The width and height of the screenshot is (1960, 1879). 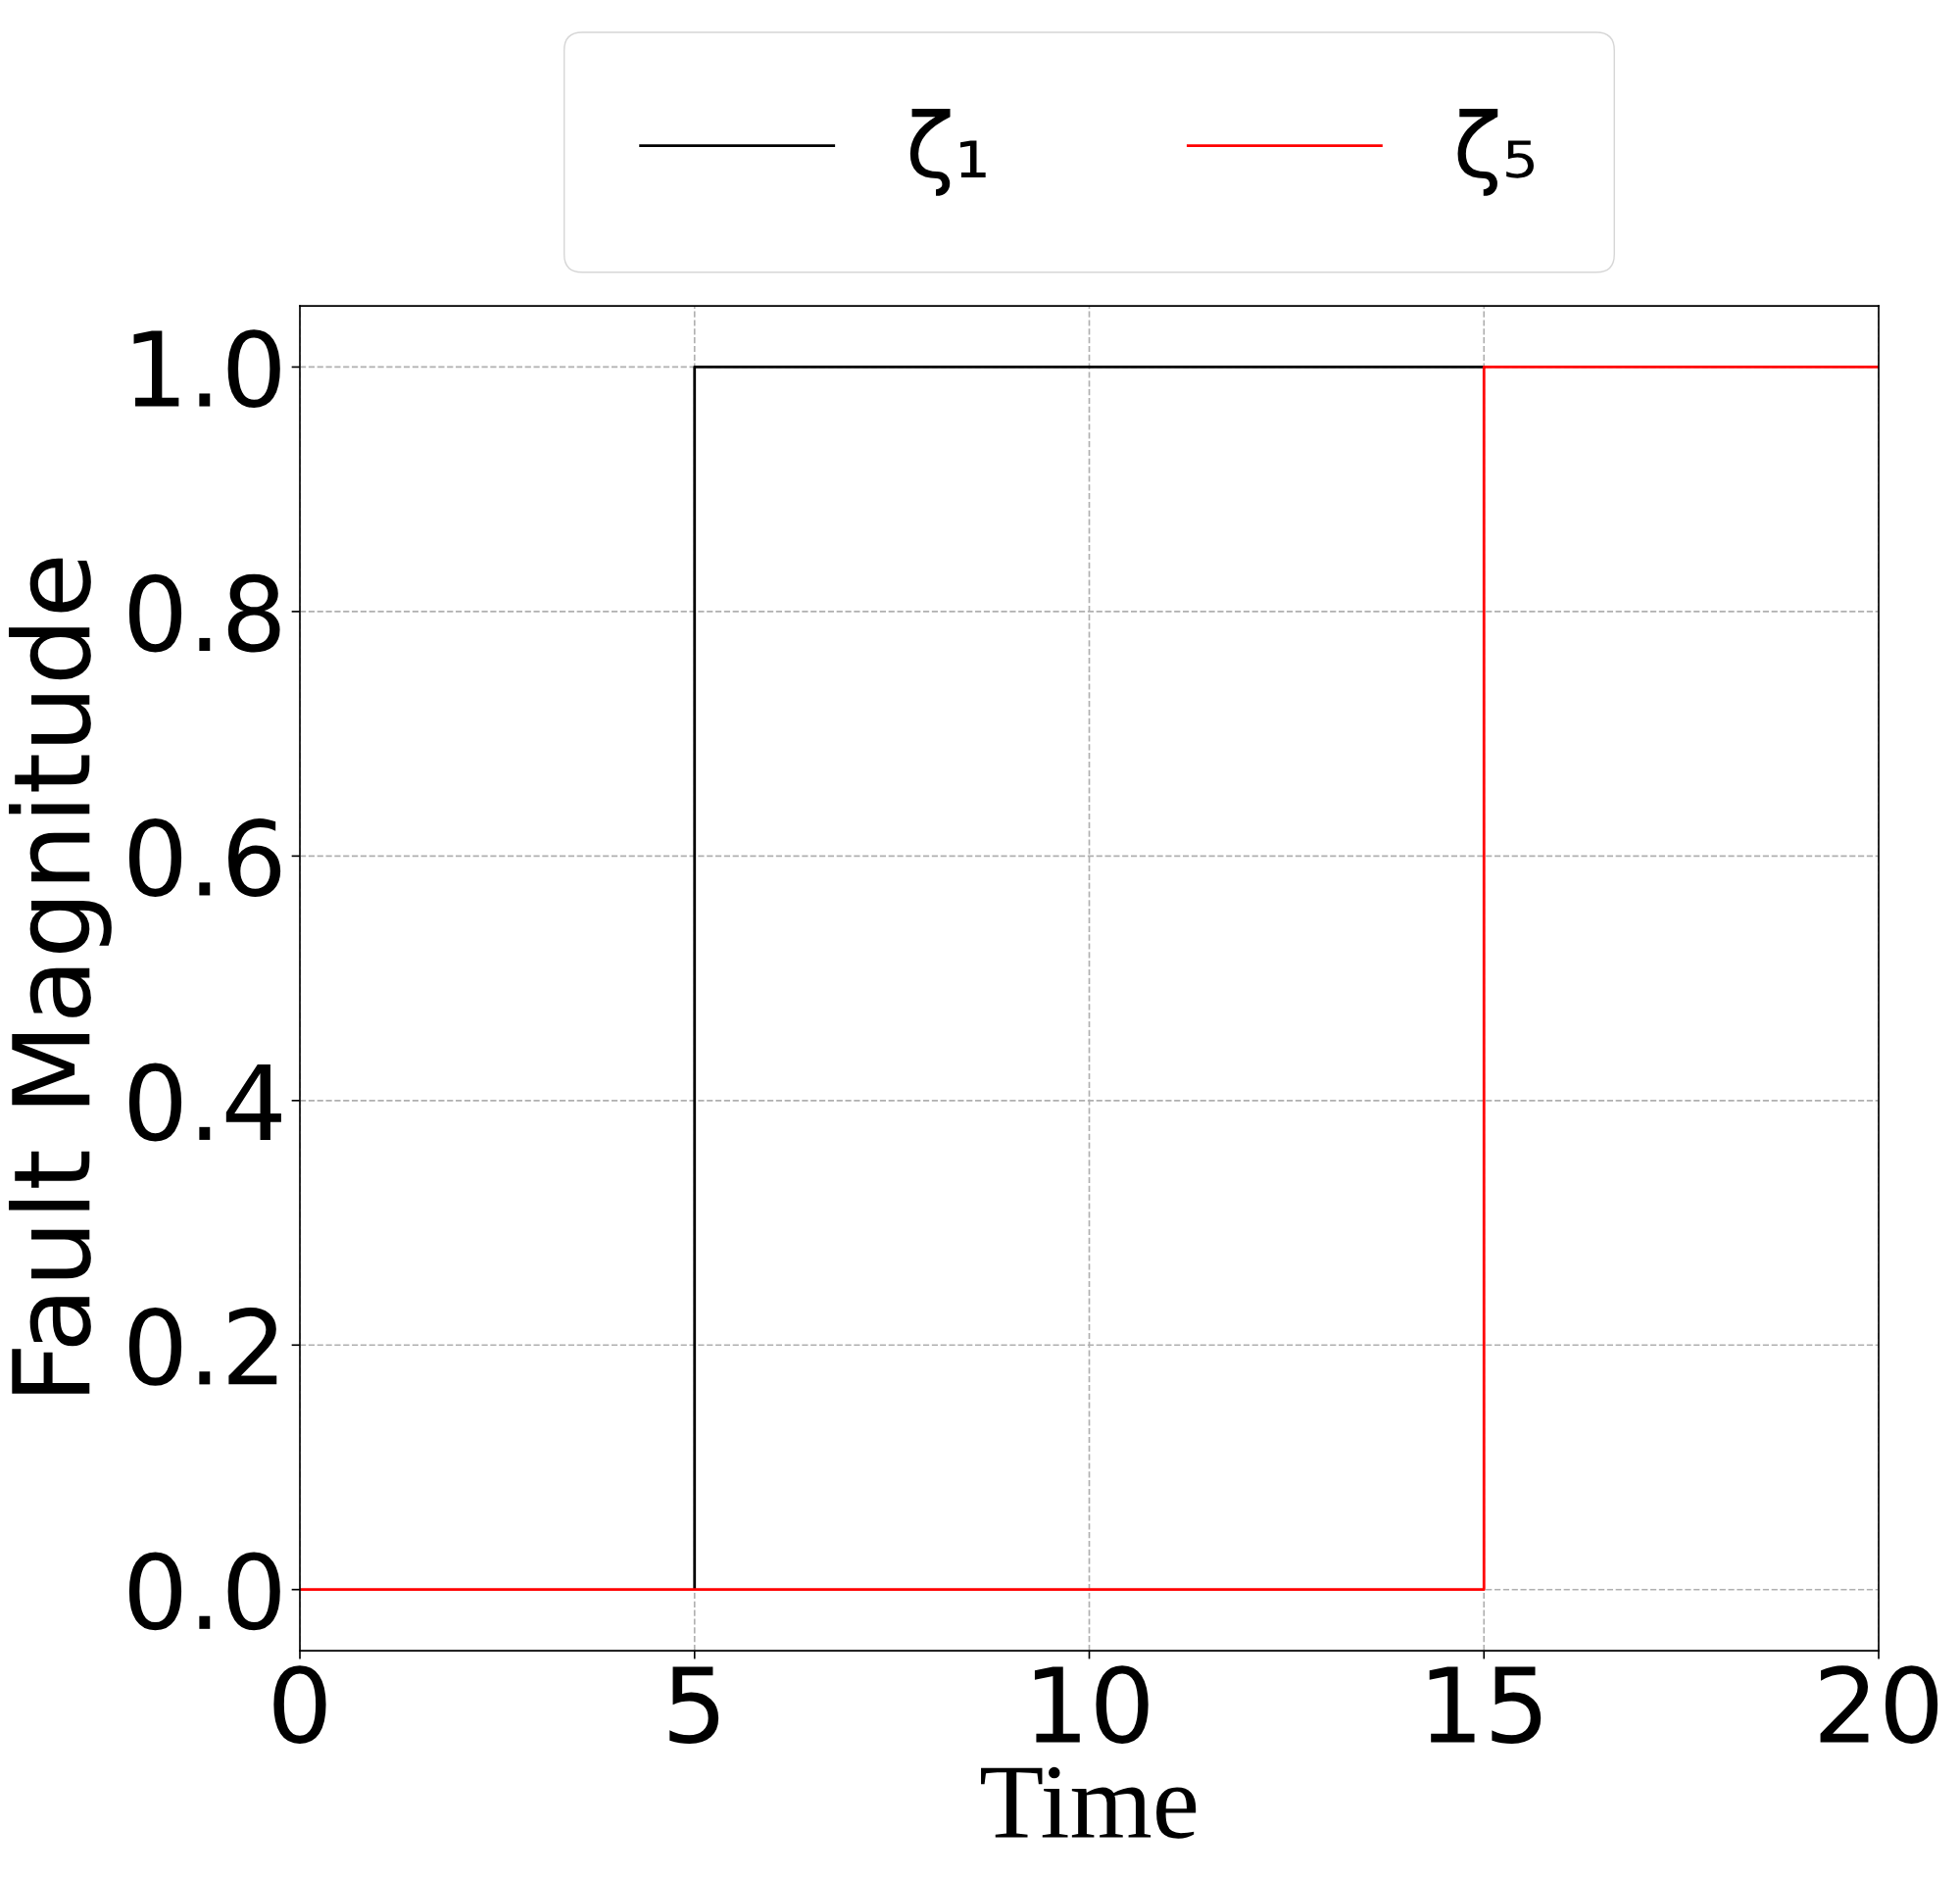 I want to click on x-tick-label: 20, so click(x=1879, y=1704).